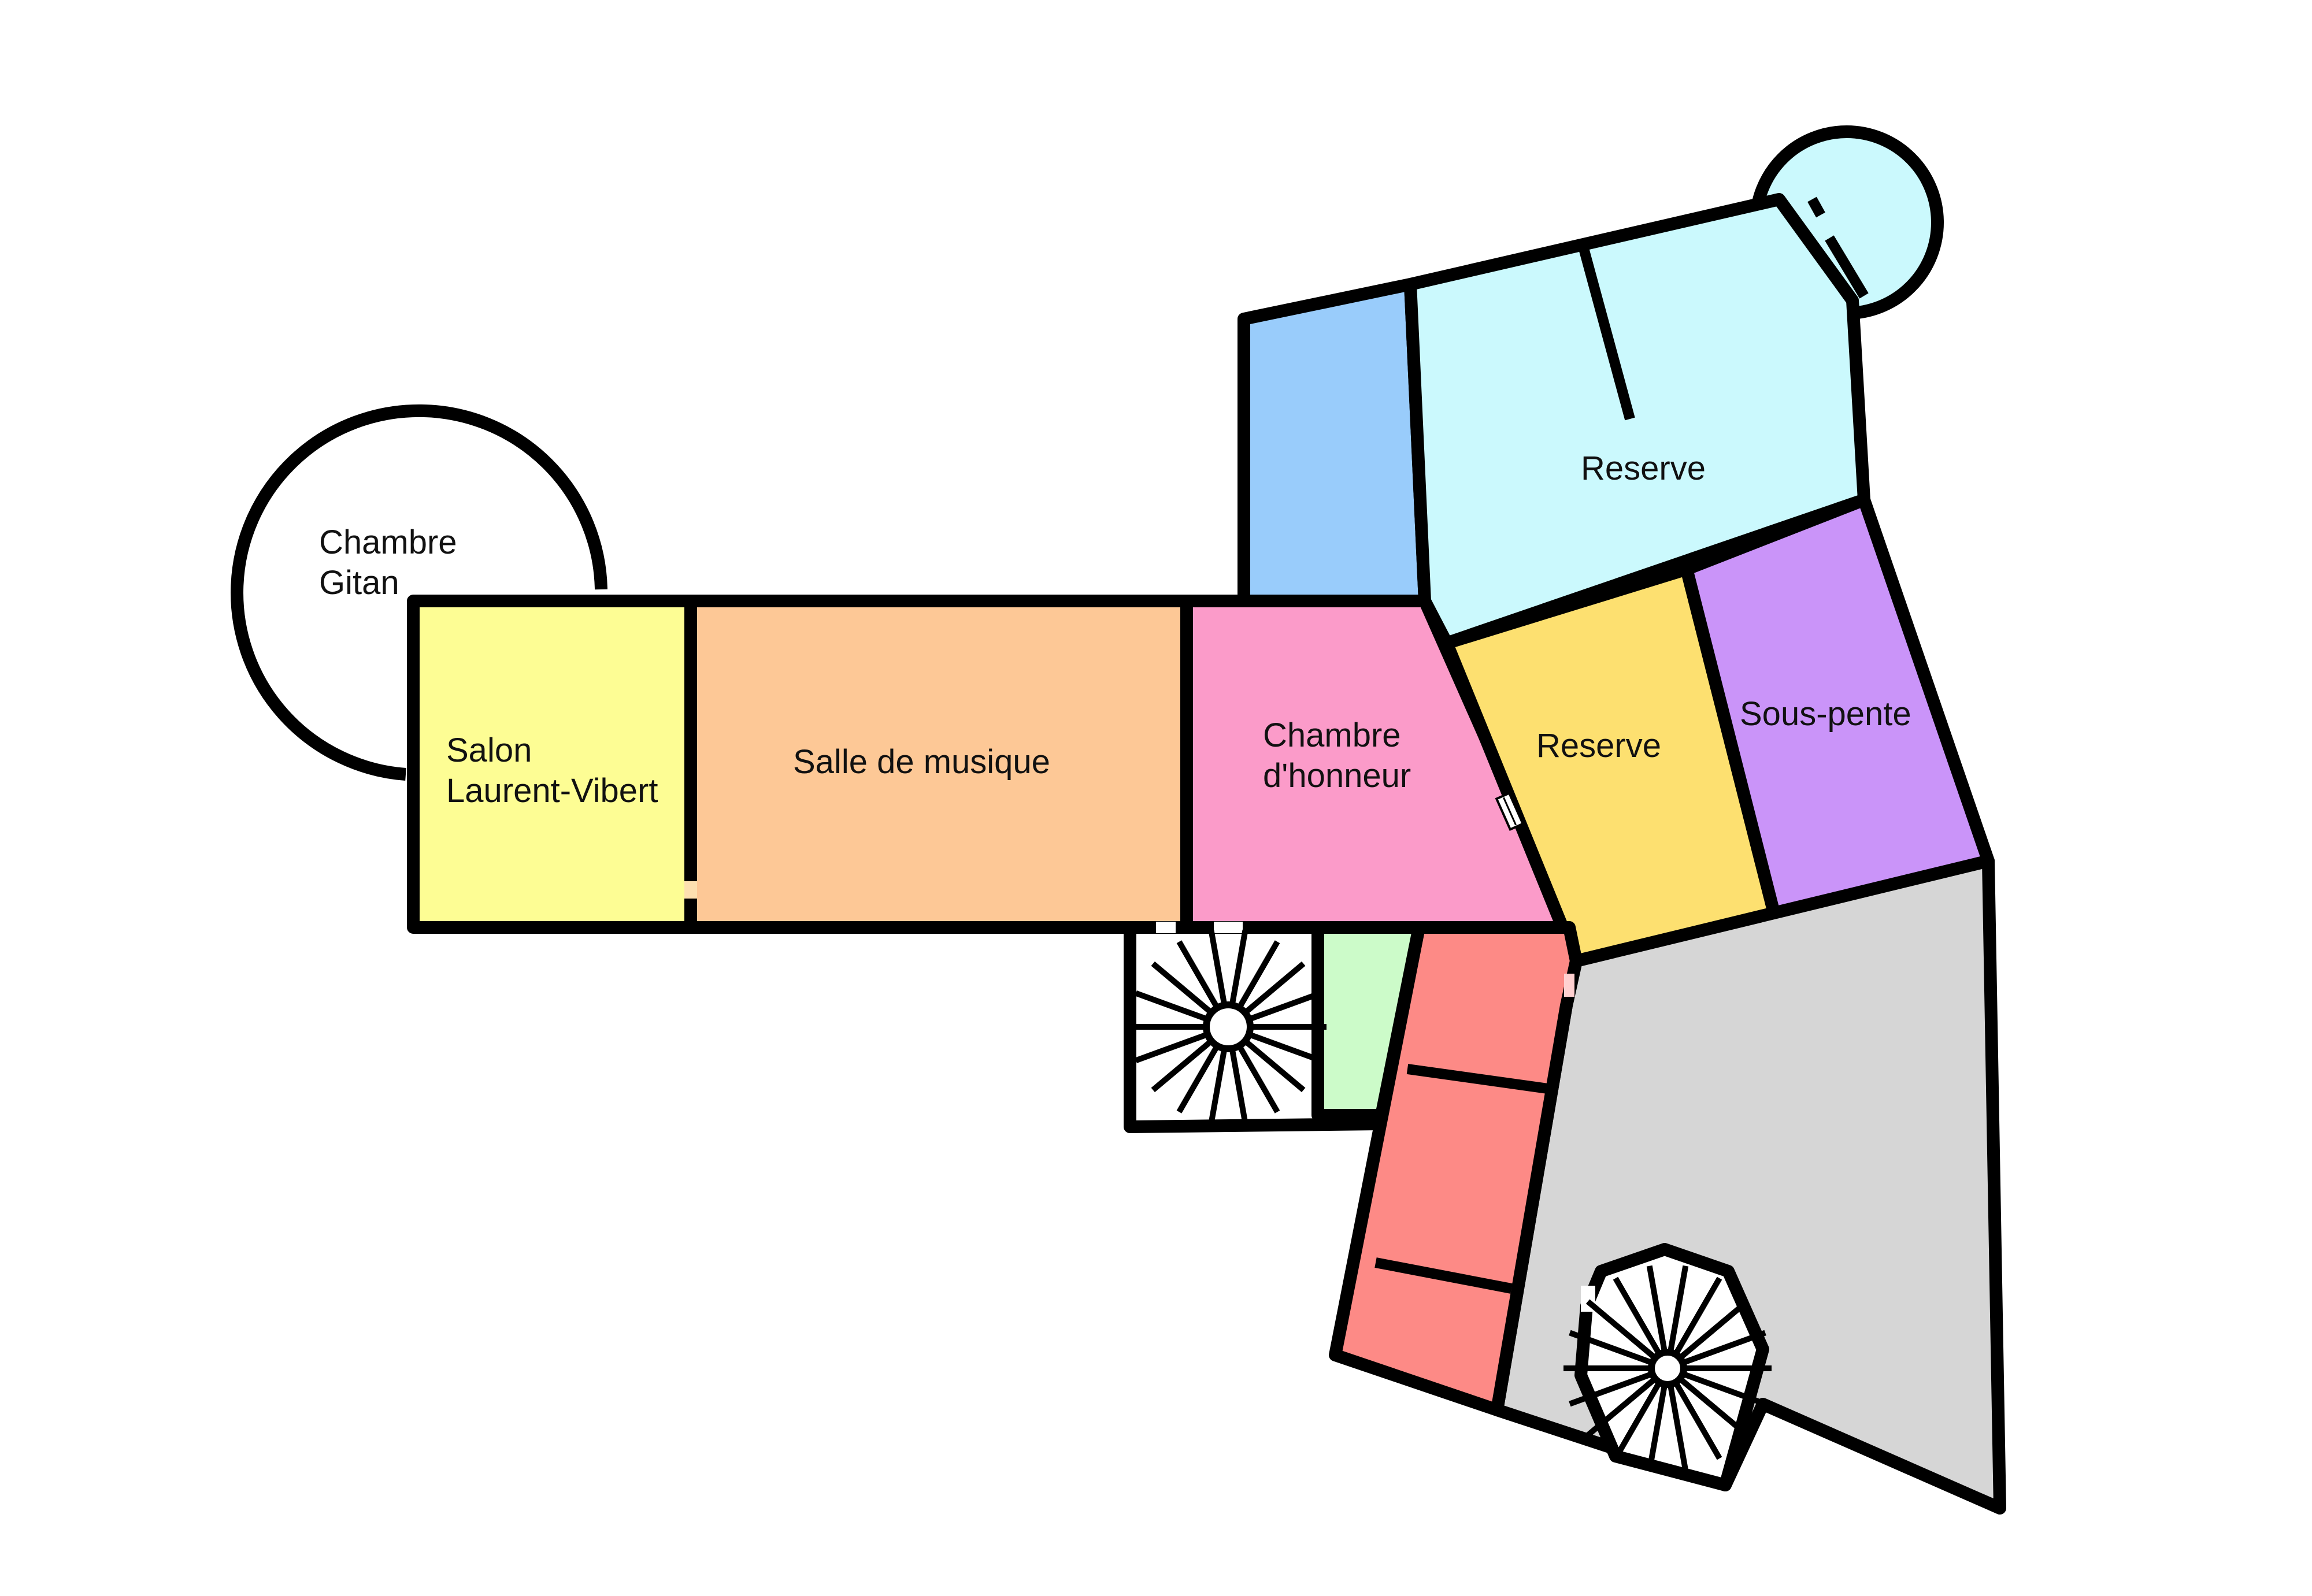  I want to click on partition-tower-ne-b, so click(1847, 267).